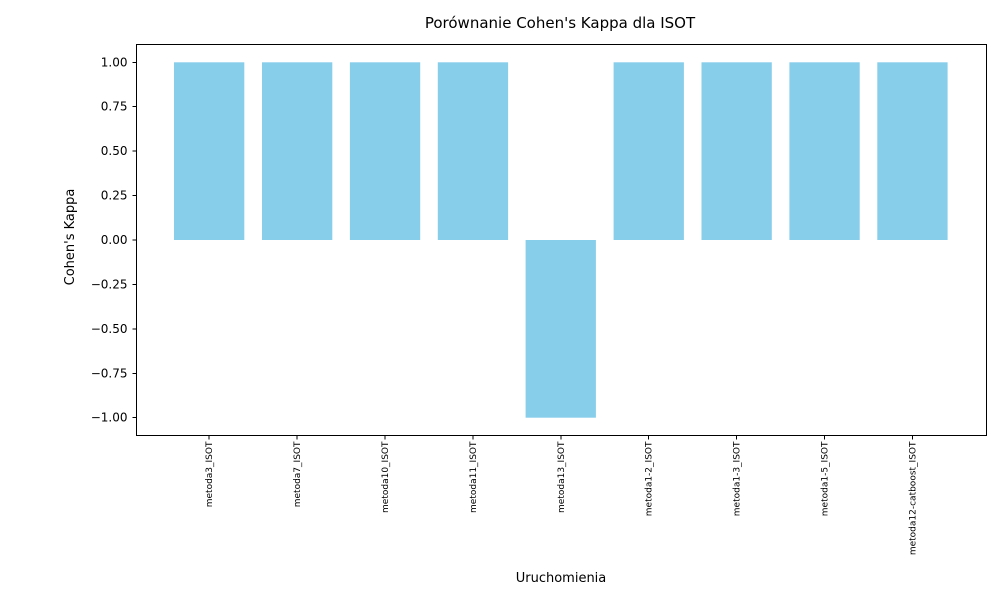  I want to click on y-tick-label: −1.00, so click(109, 418).